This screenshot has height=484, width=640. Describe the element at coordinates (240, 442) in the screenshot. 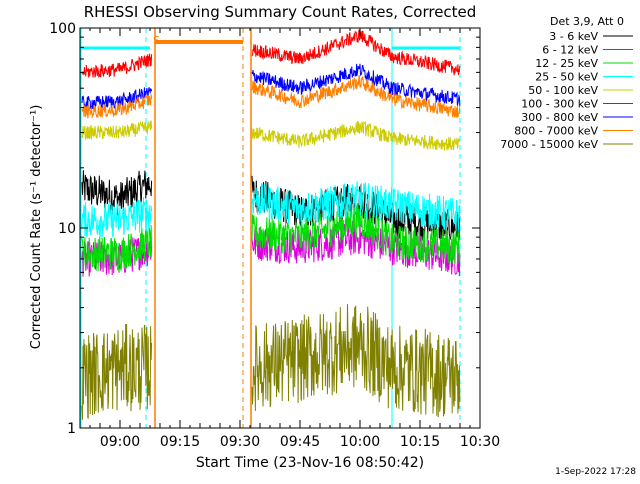

I see `x-tick-label: 09:30` at that location.